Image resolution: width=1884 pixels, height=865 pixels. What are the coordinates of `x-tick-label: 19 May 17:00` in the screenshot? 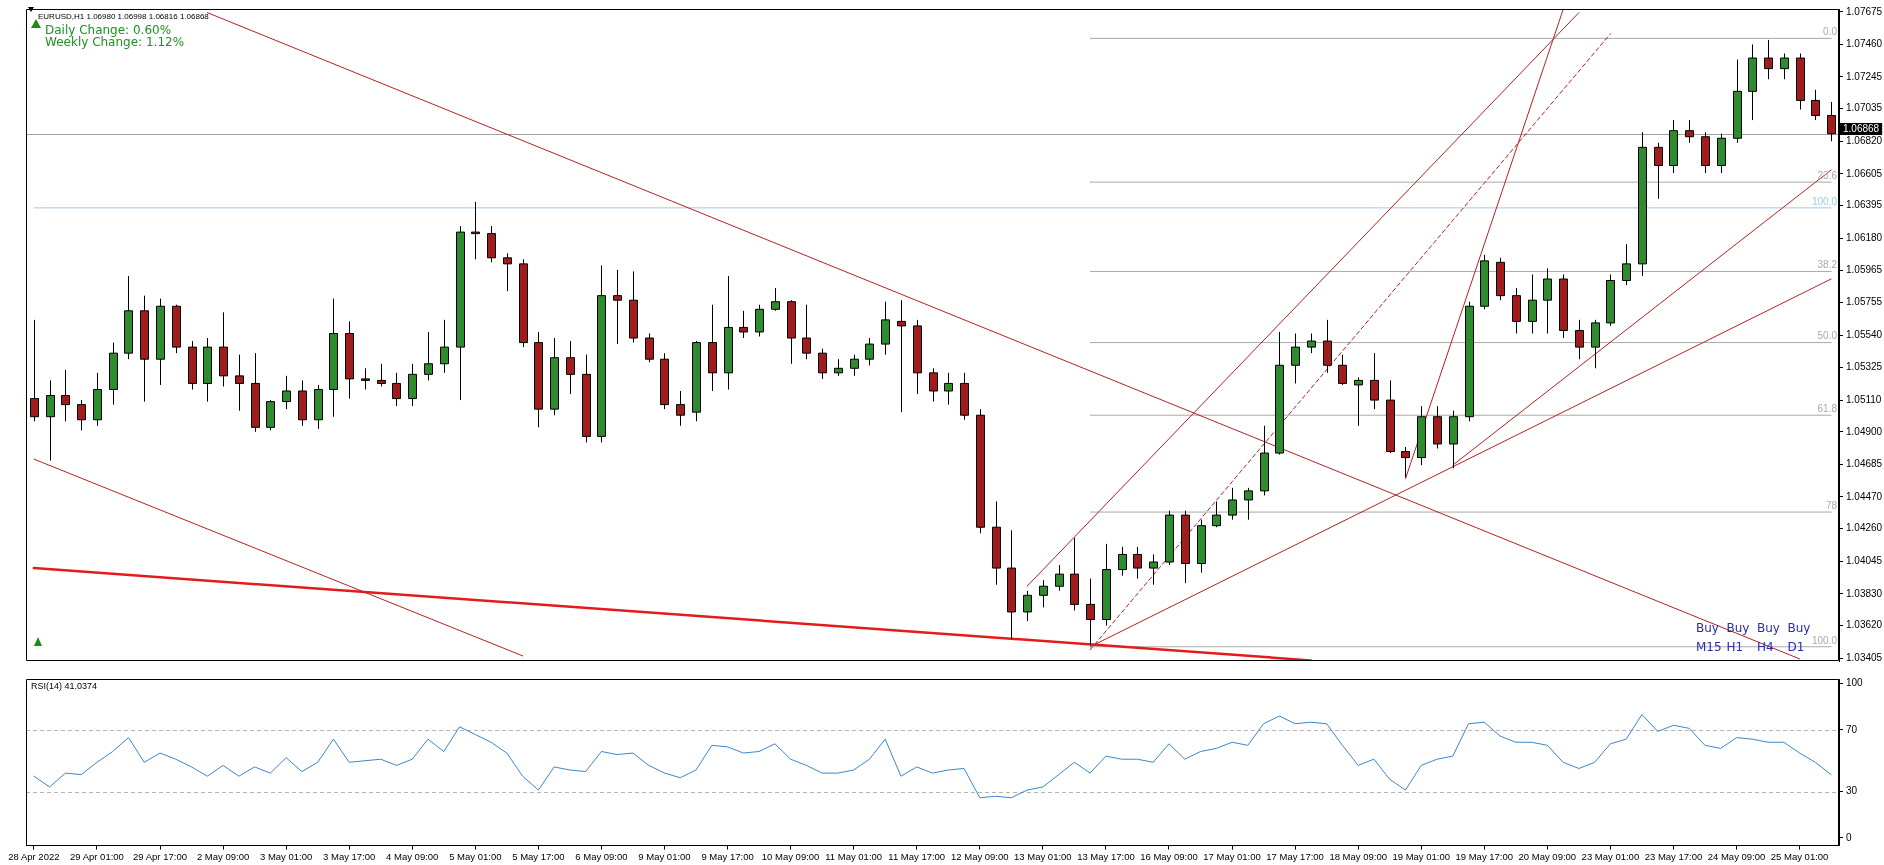 It's located at (1484, 856).